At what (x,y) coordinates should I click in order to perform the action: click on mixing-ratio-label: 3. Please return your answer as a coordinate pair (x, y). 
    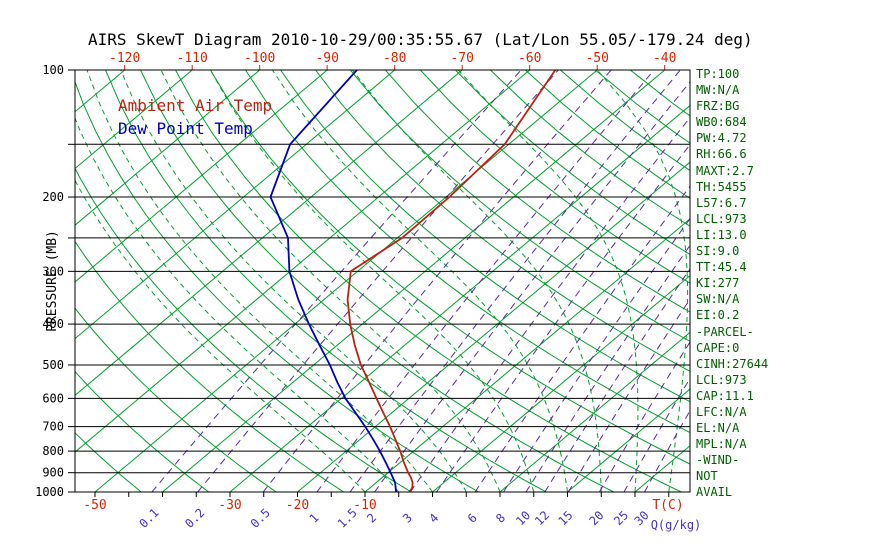
    Looking at the image, I should click on (407, 518).